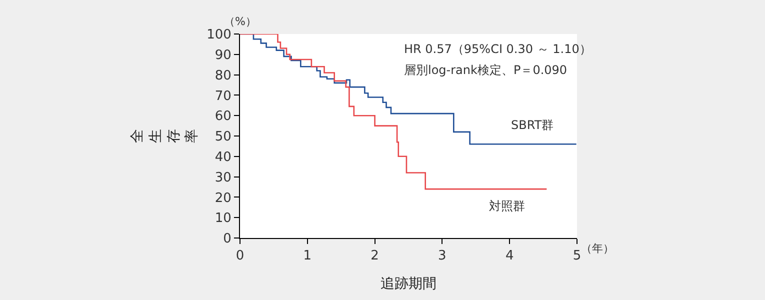 The height and width of the screenshot is (300, 765). Describe the element at coordinates (223, 55) in the screenshot. I see `y-tick-label: 90` at that location.